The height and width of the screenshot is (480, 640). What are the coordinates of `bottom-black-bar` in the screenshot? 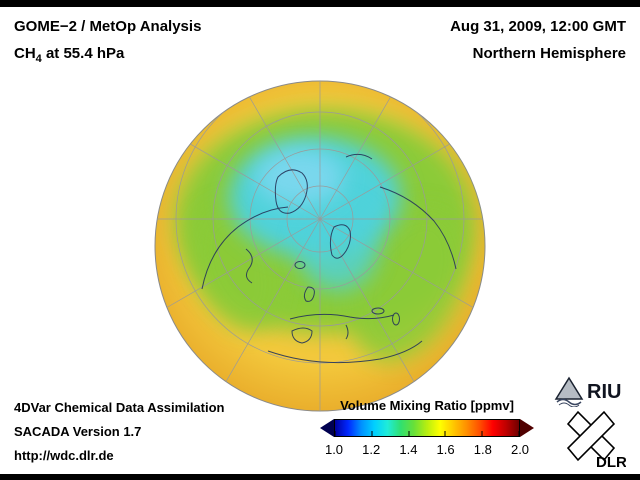 It's located at (320, 477).